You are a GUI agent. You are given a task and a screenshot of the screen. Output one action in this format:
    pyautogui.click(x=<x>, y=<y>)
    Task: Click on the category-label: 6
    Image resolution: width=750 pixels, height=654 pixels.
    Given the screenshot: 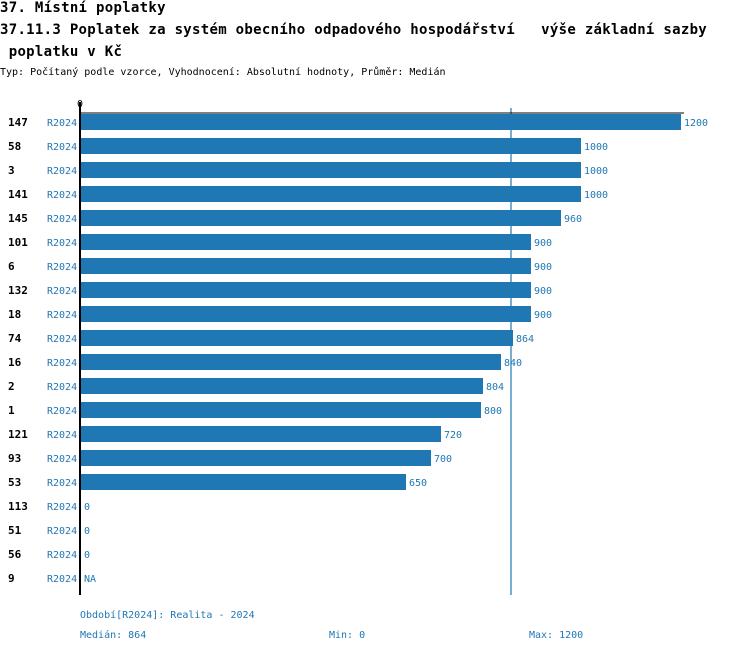 What is the action you would take?
    pyautogui.click(x=11, y=266)
    